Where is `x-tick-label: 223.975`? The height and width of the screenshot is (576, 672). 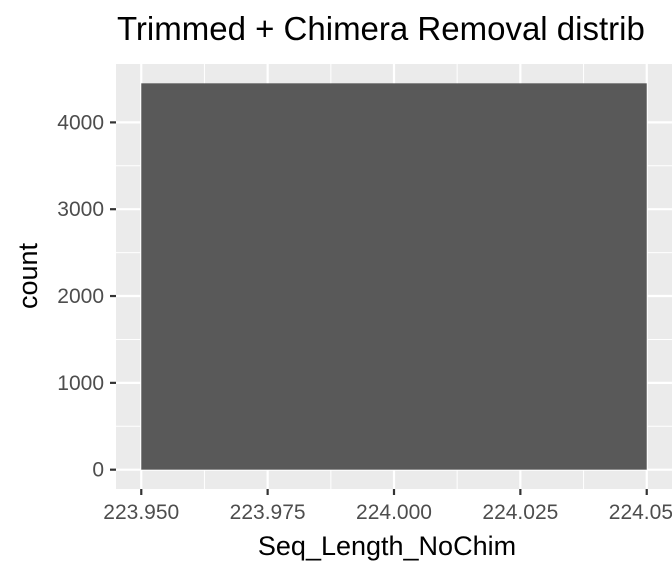
x-tick-label: 223.975 is located at coordinates (268, 512).